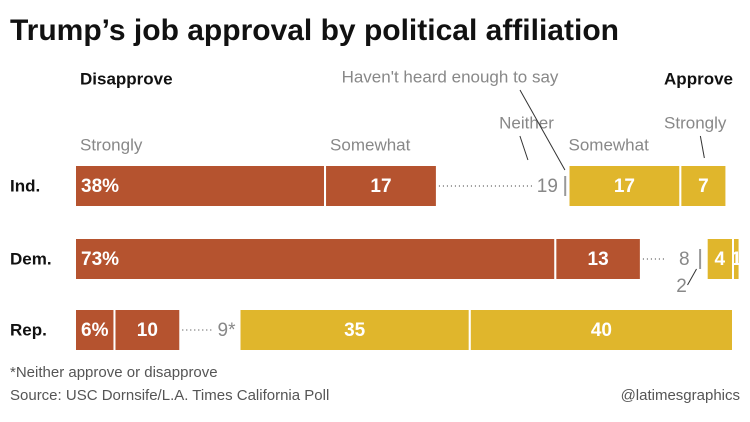 This screenshot has width=750, height=422. What do you see at coordinates (684, 259) in the screenshot?
I see `value-label: 8` at bounding box center [684, 259].